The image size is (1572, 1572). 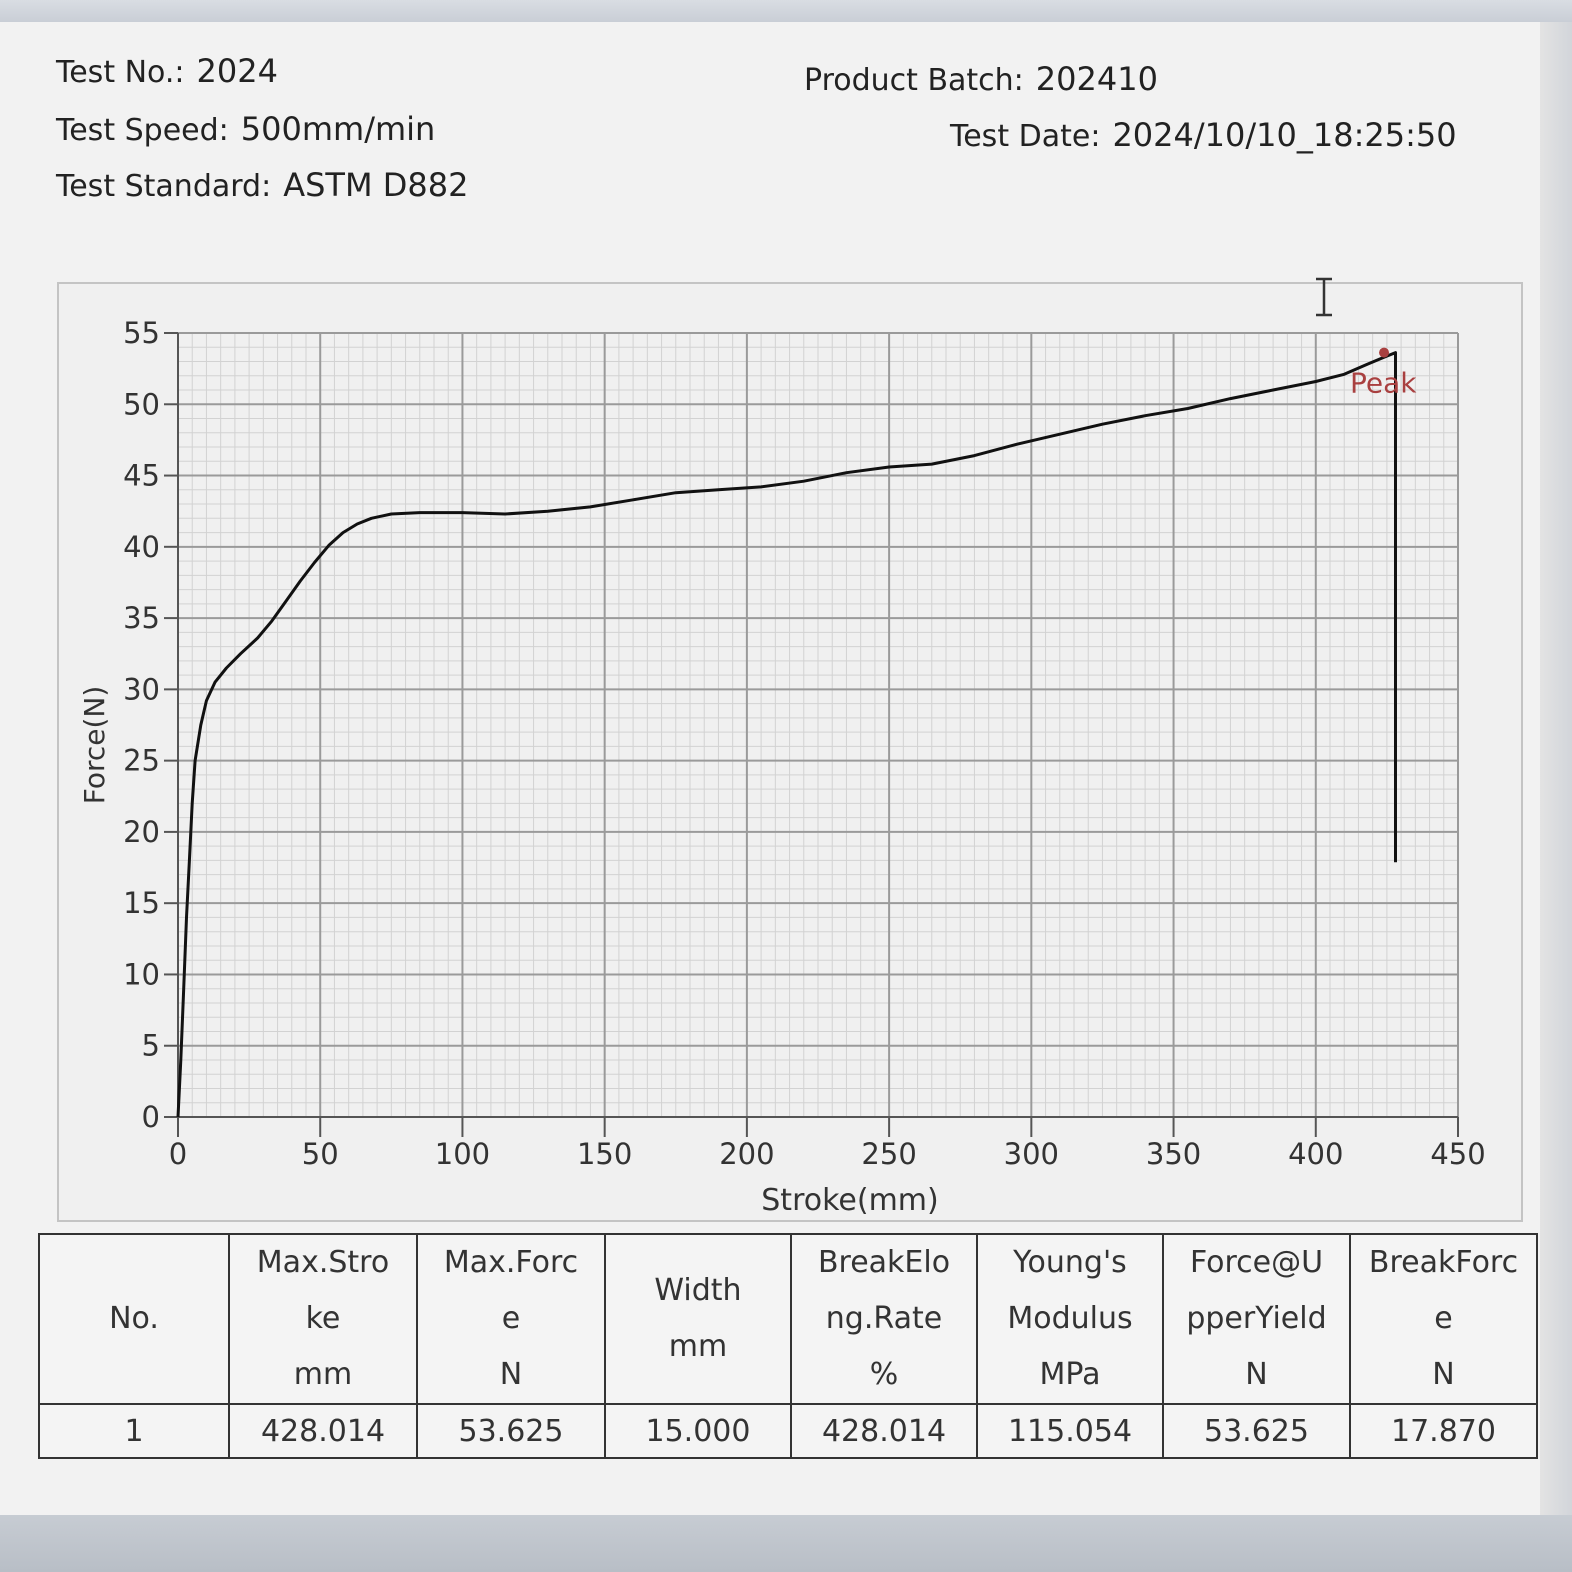 What do you see at coordinates (1457, 1154) in the screenshot?
I see `x-tick-label: 450` at bounding box center [1457, 1154].